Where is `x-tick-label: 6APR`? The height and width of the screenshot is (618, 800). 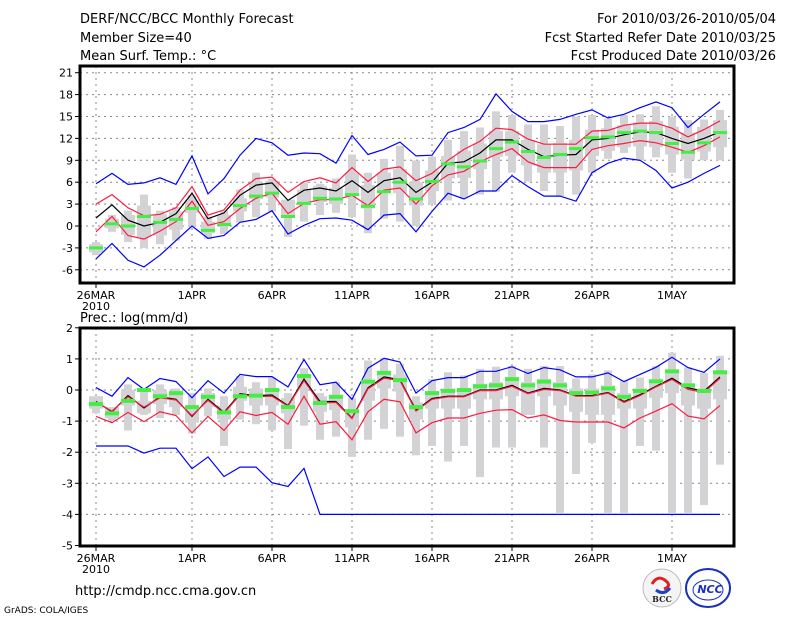
x-tick-label: 6APR is located at coordinates (272, 295).